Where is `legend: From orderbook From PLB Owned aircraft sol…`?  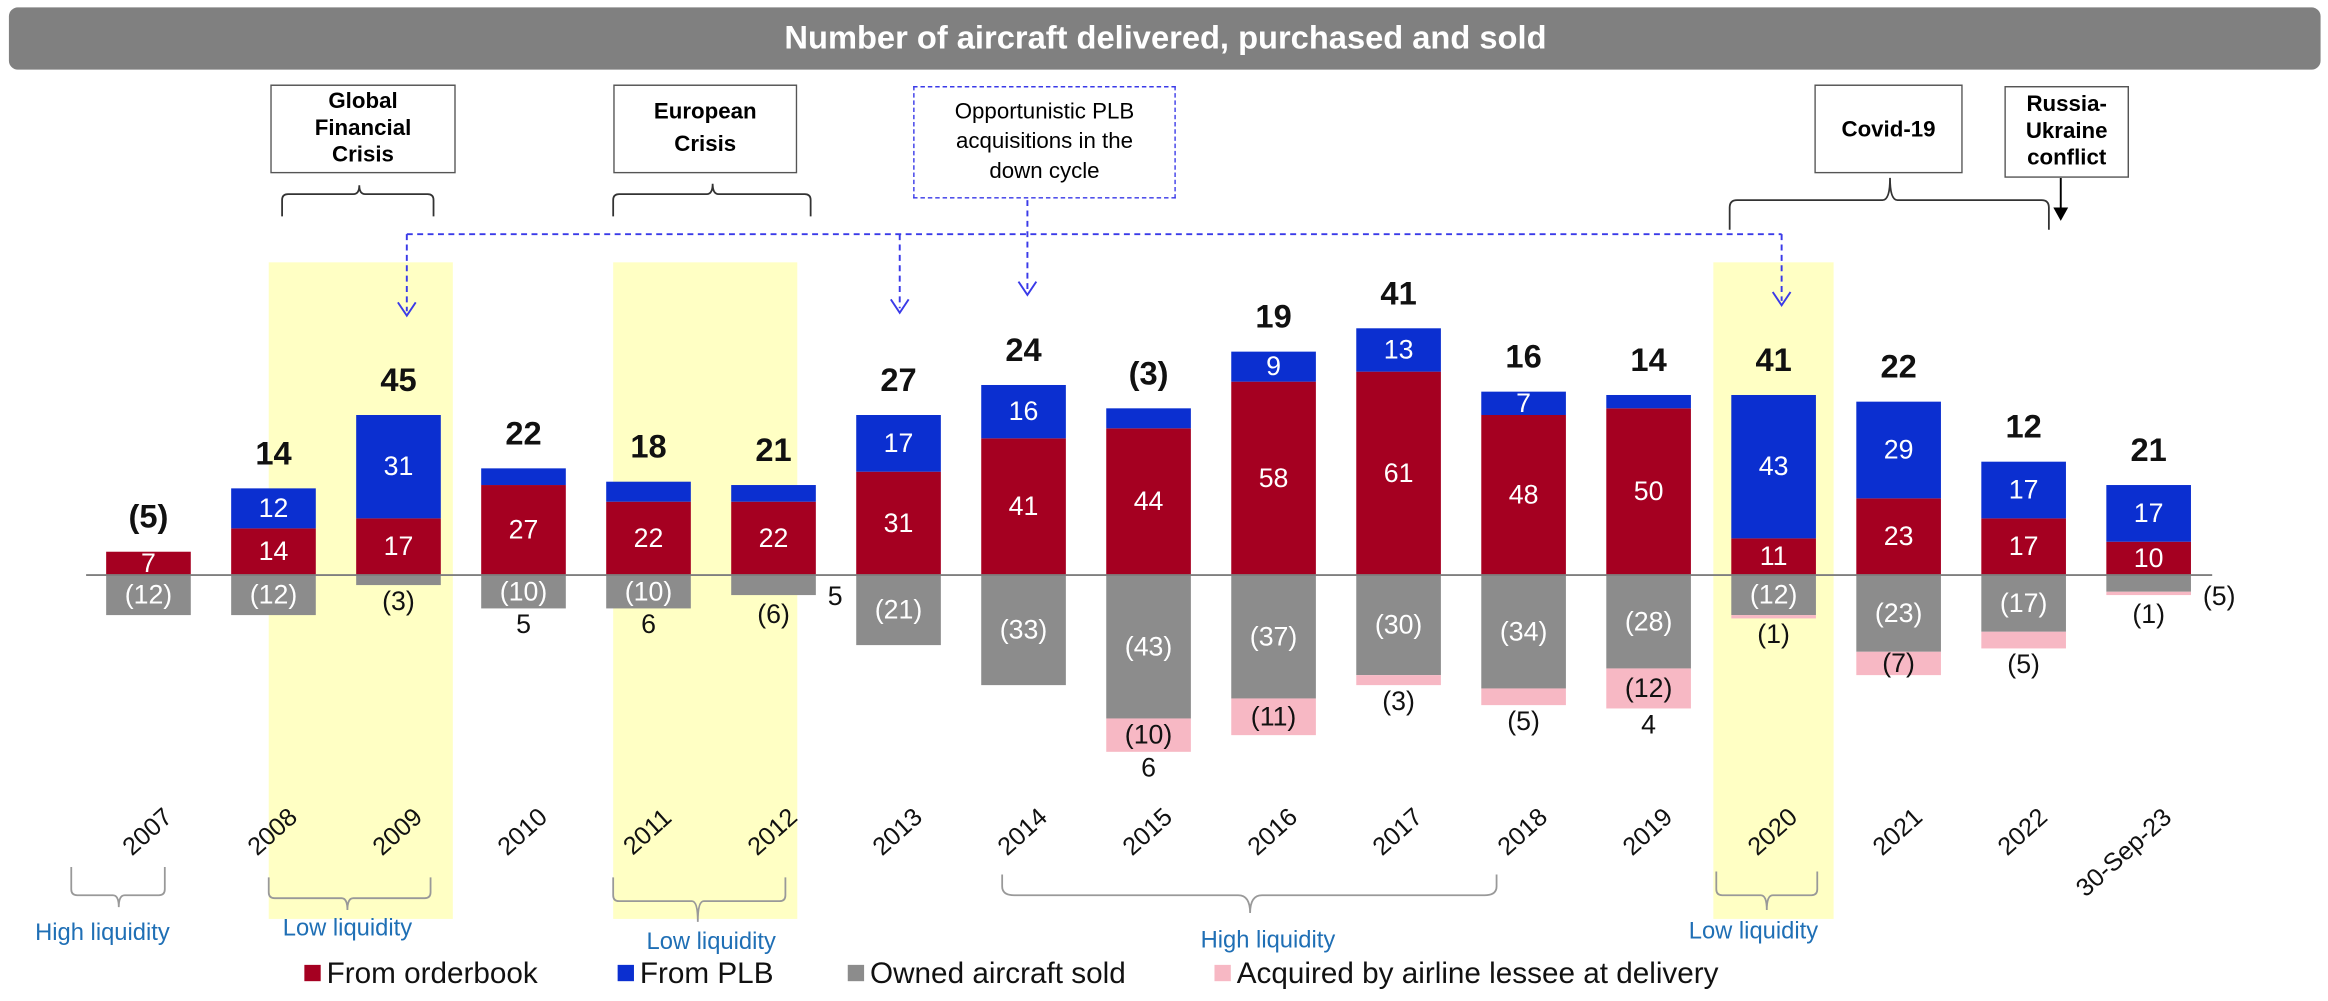 legend: From orderbook From PLB Owned aircraft sol… is located at coordinates (1011, 973).